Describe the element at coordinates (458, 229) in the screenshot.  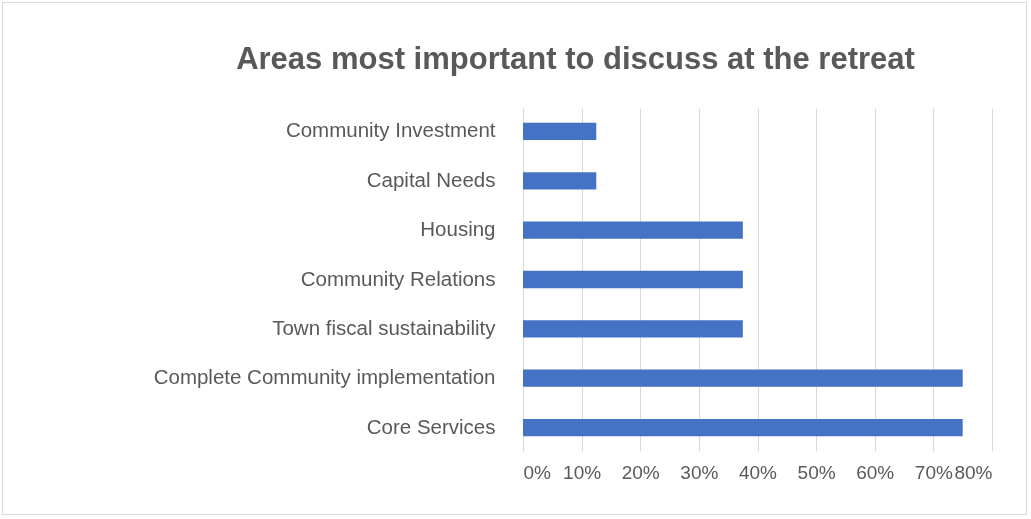
I see `y-tick-label: Housing` at that location.